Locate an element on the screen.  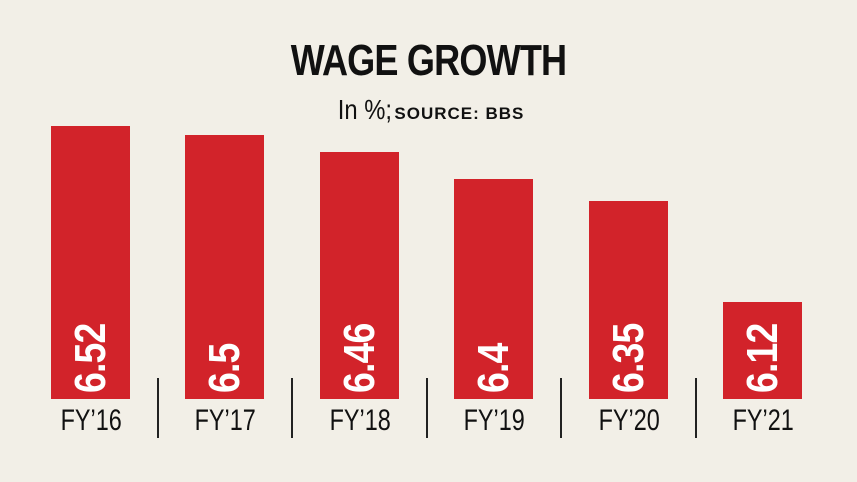
category-label: FY’17 is located at coordinates (225, 421).